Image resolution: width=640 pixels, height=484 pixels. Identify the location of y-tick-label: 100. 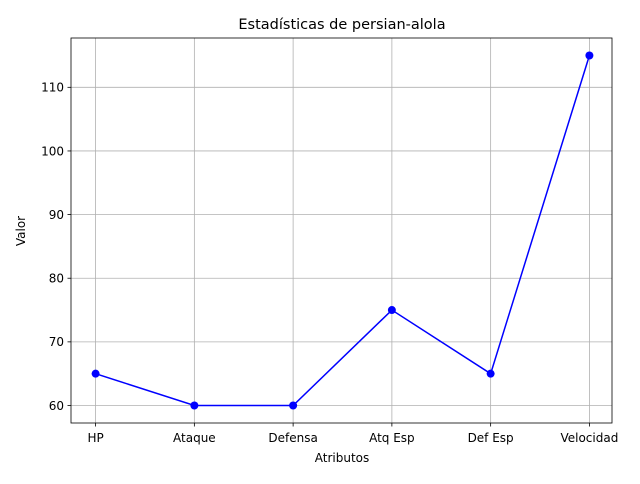
(52, 151).